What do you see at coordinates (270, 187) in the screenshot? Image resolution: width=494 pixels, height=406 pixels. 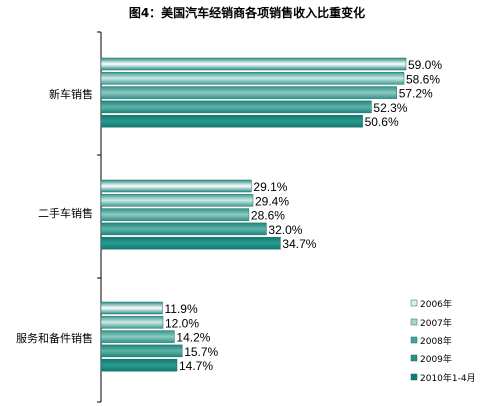 I see `data-label: 29.1%` at bounding box center [270, 187].